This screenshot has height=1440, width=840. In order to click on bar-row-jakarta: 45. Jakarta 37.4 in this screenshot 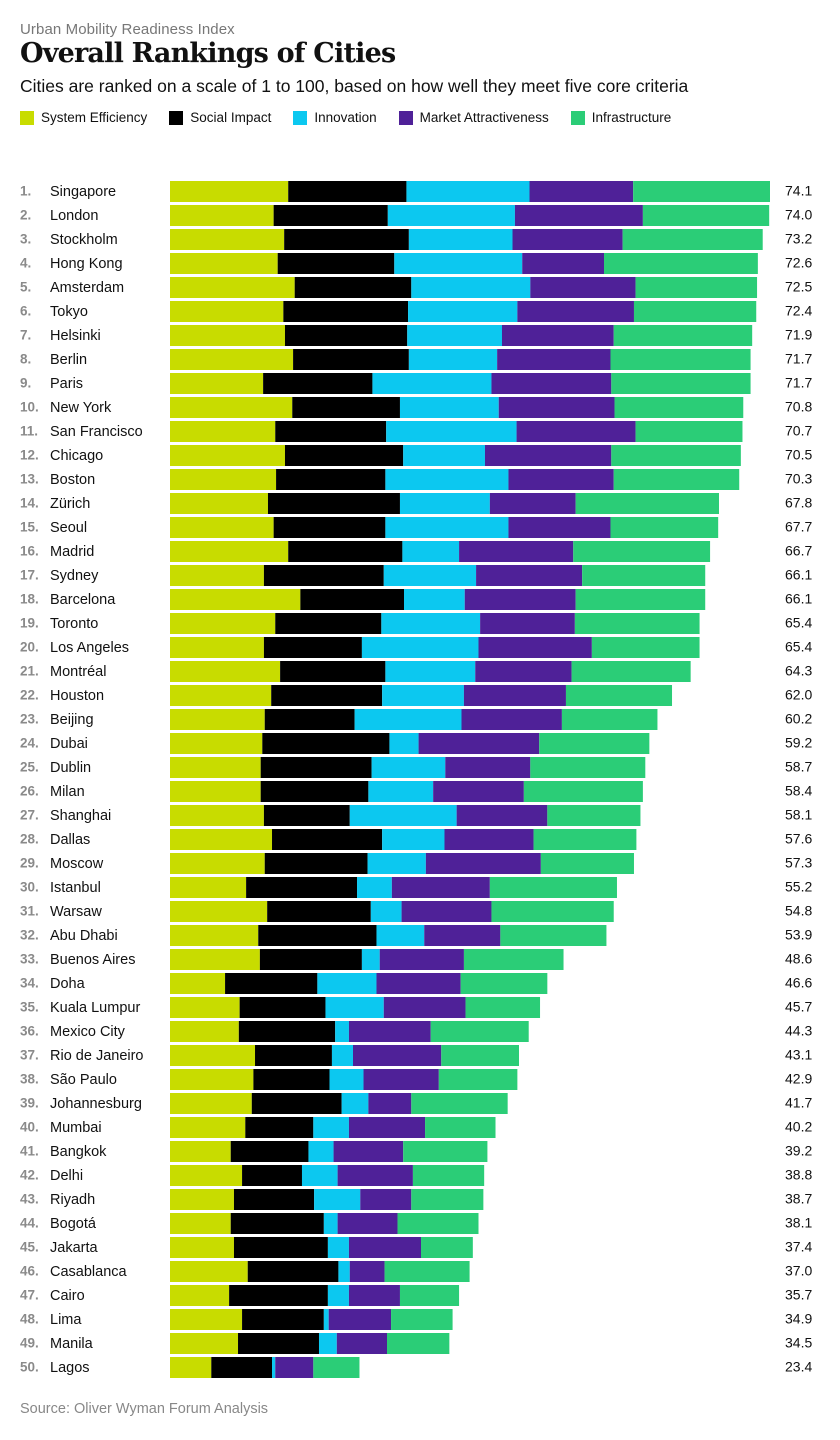, I will do `click(416, 1247)`.